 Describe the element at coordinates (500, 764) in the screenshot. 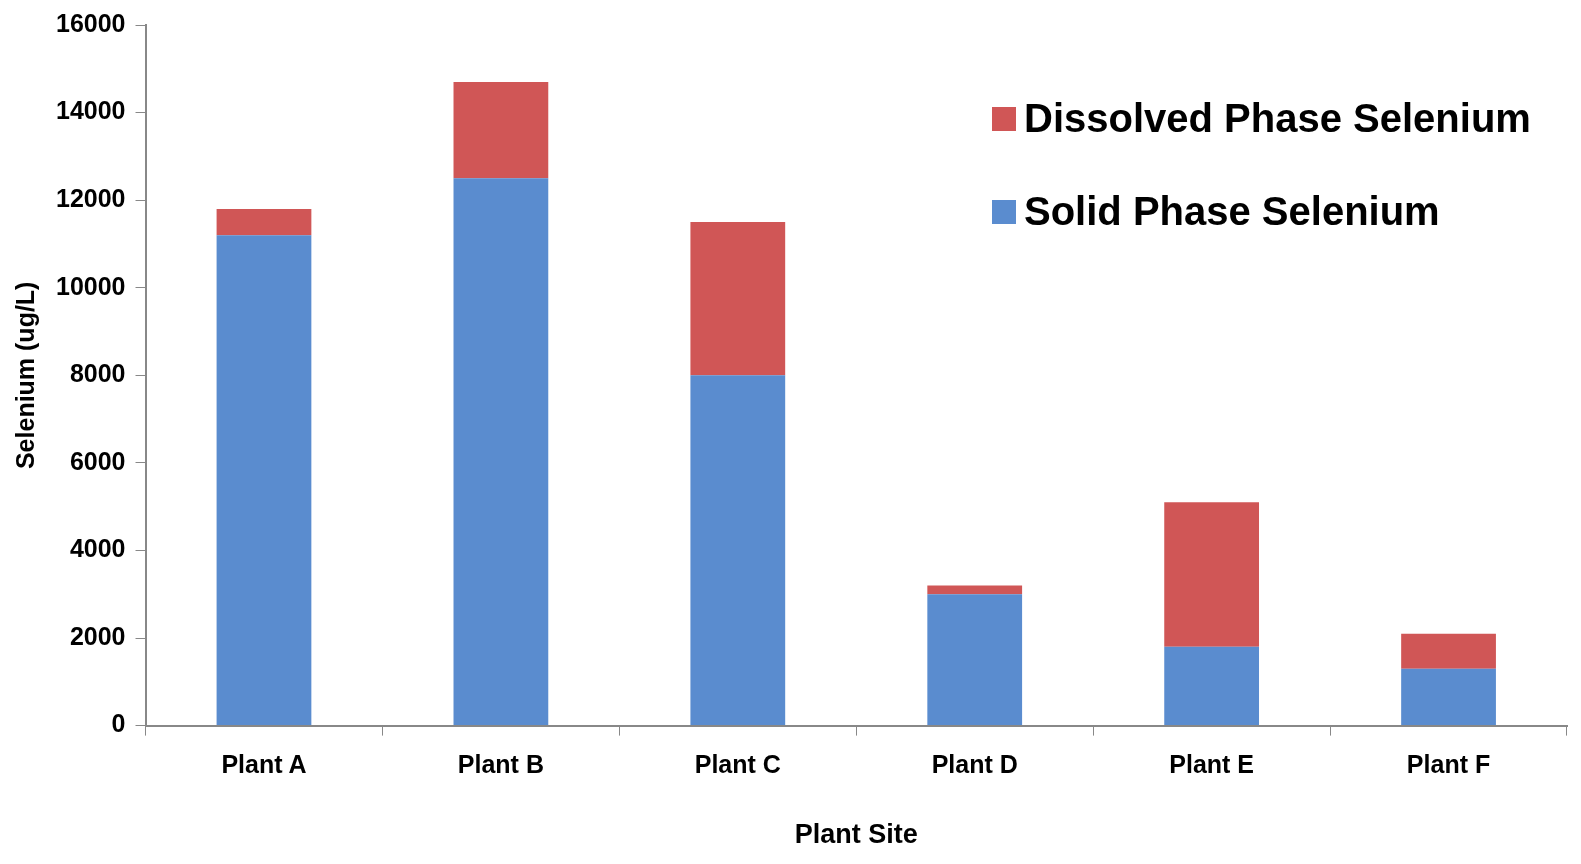

I see `x-tick-label: Plant B` at that location.